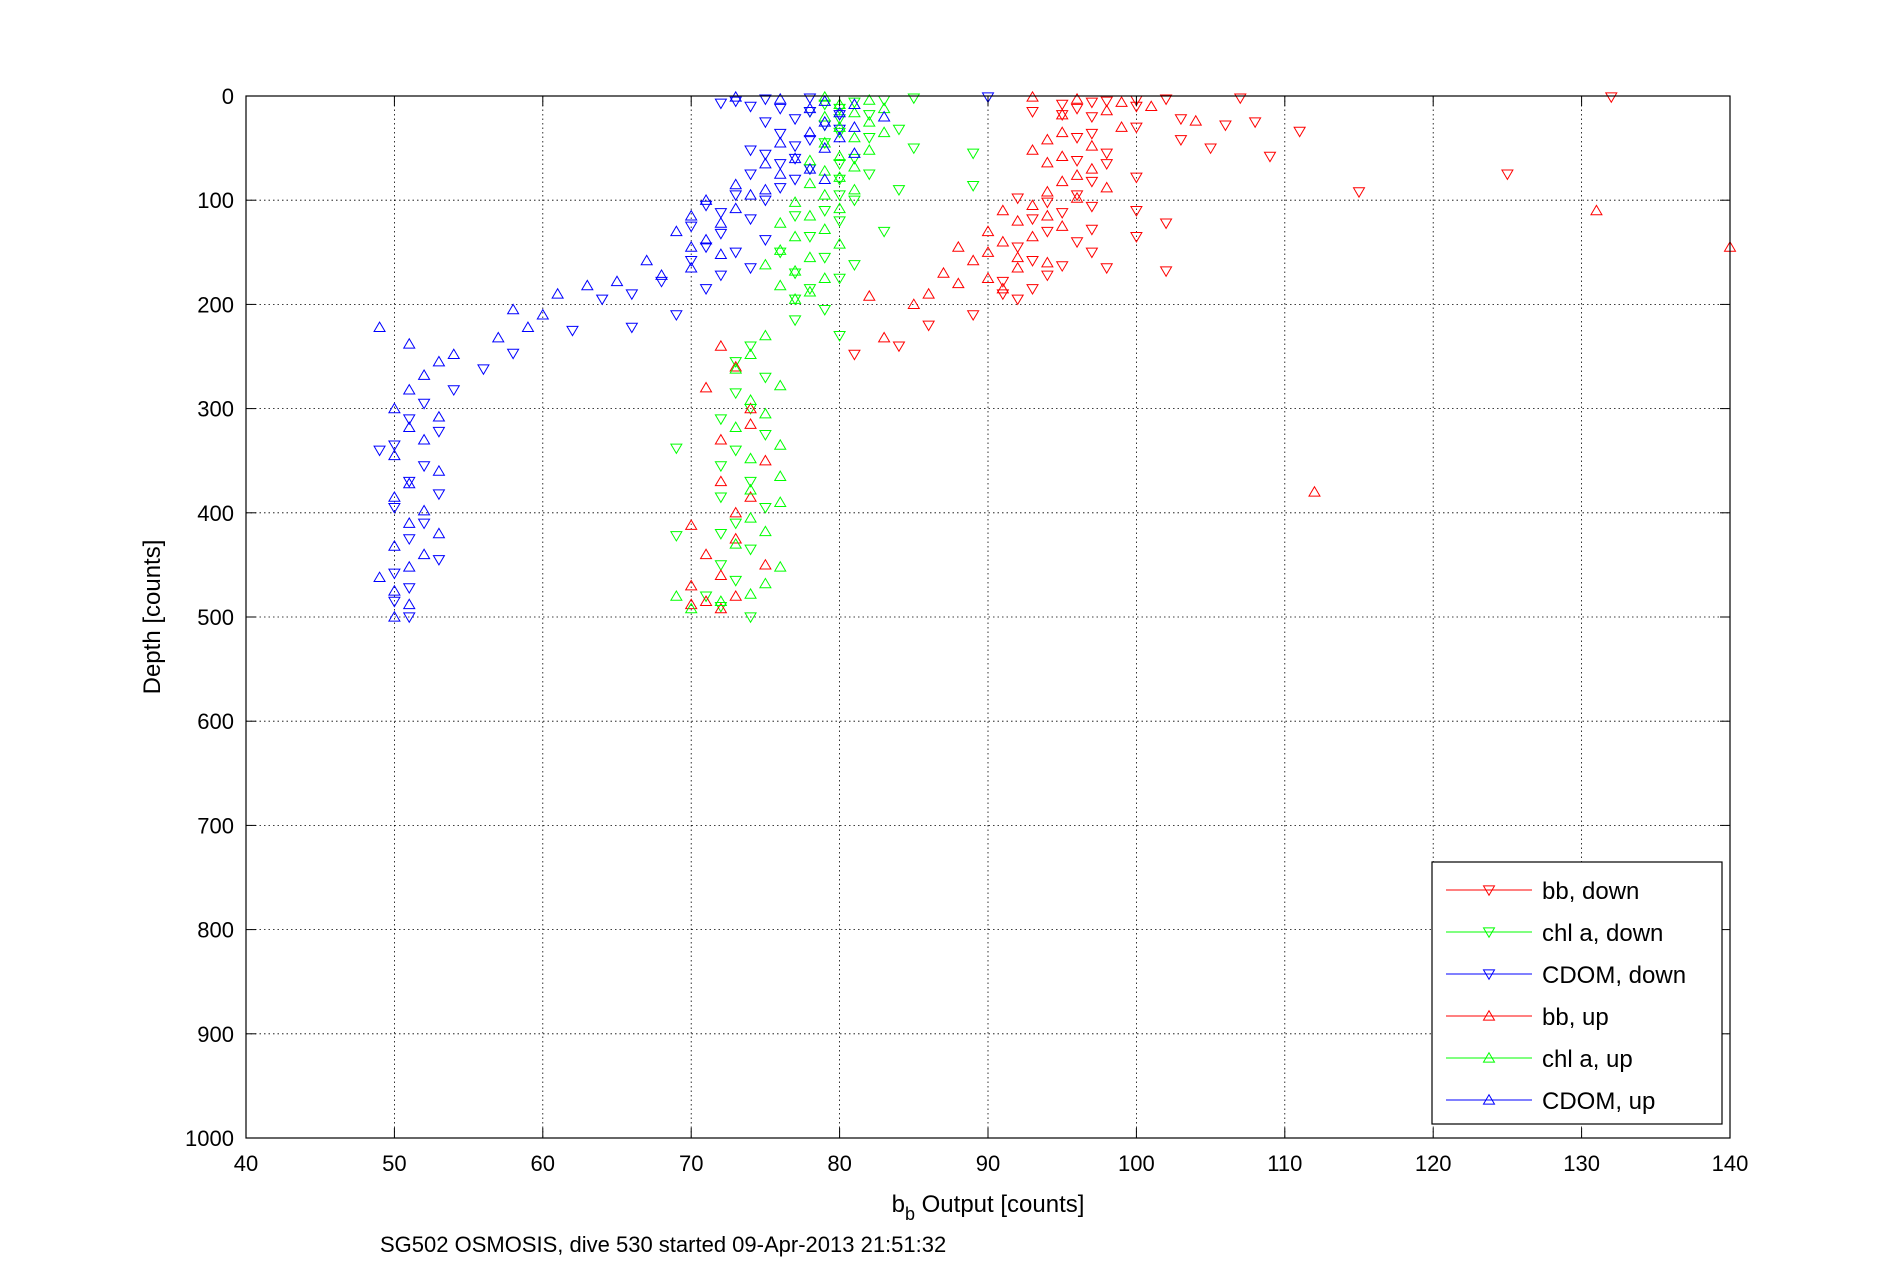 The height and width of the screenshot is (1262, 1891). What do you see at coordinates (1284, 1163) in the screenshot?
I see `x-tick-label: 110` at bounding box center [1284, 1163].